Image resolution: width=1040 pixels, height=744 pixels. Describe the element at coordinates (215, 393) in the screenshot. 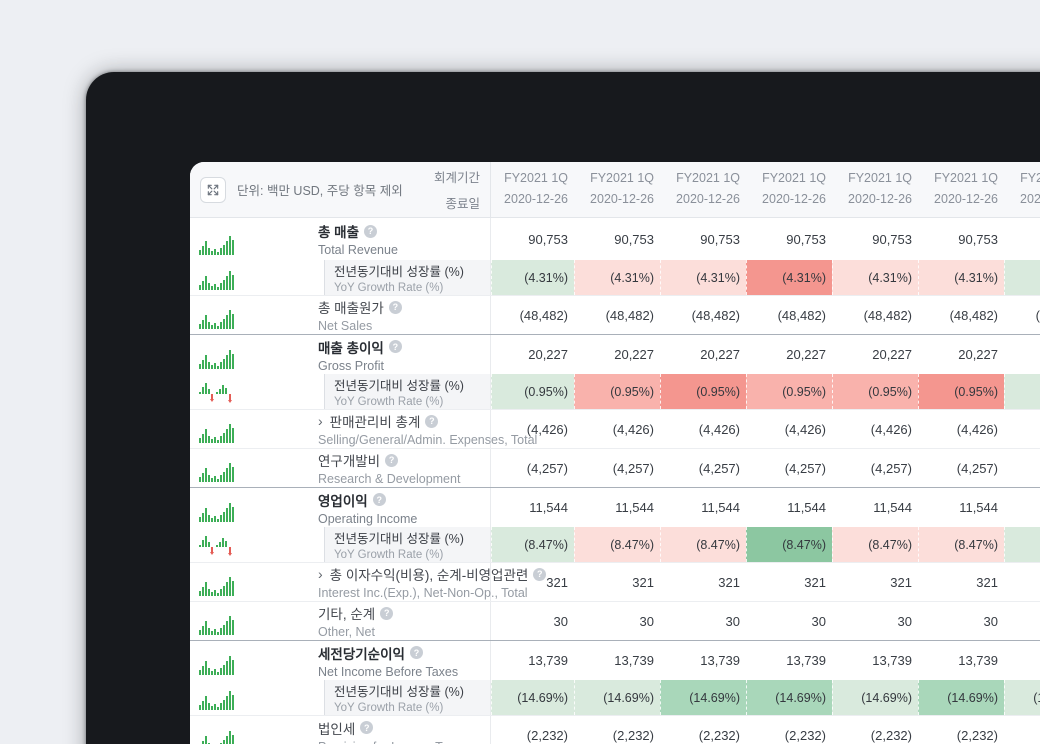

I see `sparkline-mixed-bars-icon` at that location.